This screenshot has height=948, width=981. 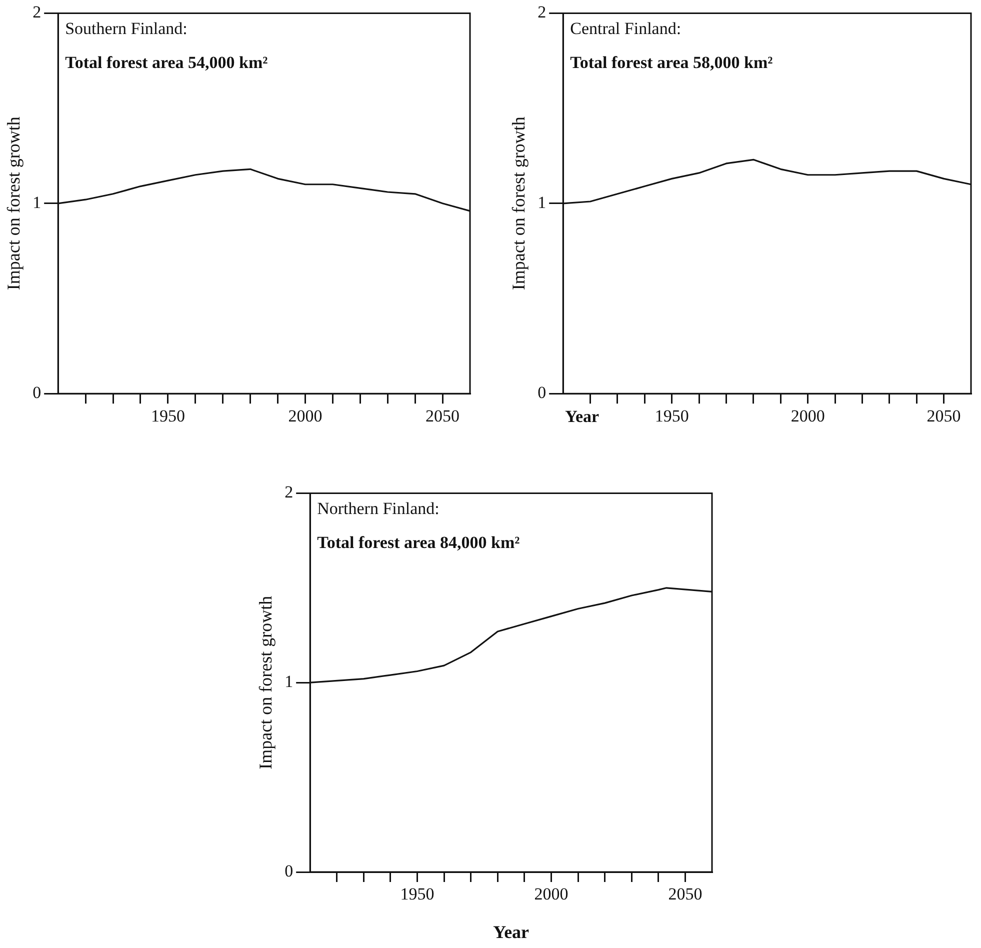 I want to click on annotation: Northern Finland:, so click(x=378, y=508).